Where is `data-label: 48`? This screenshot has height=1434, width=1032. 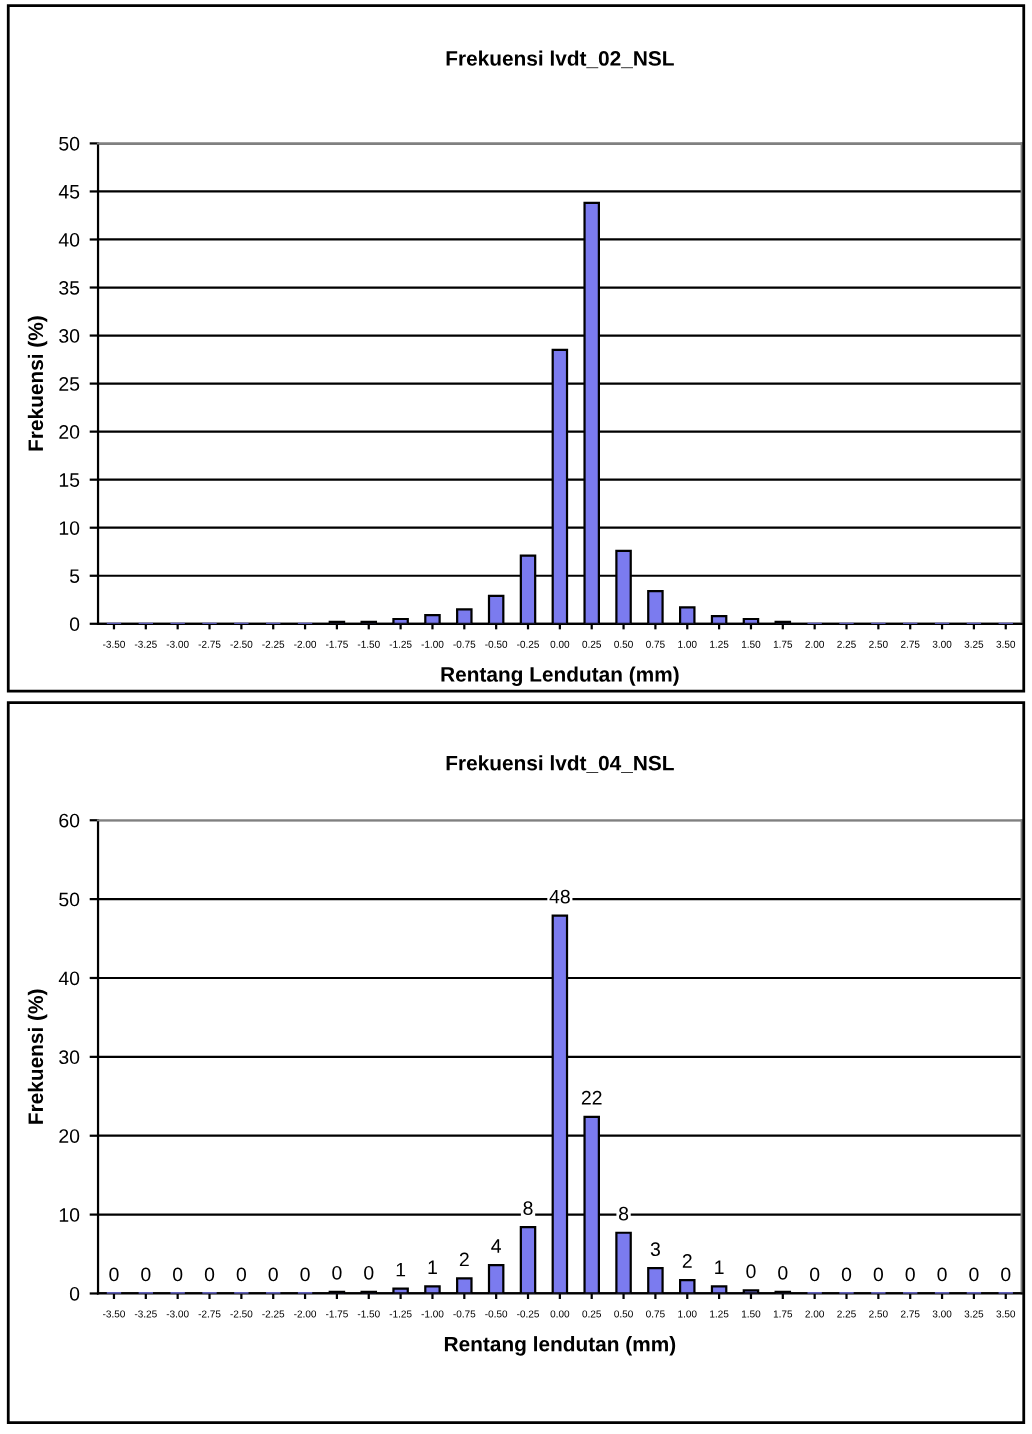
data-label: 48 is located at coordinates (559, 896).